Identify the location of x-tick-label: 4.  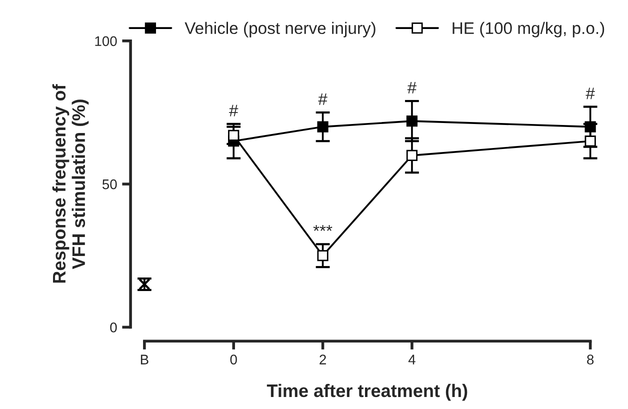
(412, 359).